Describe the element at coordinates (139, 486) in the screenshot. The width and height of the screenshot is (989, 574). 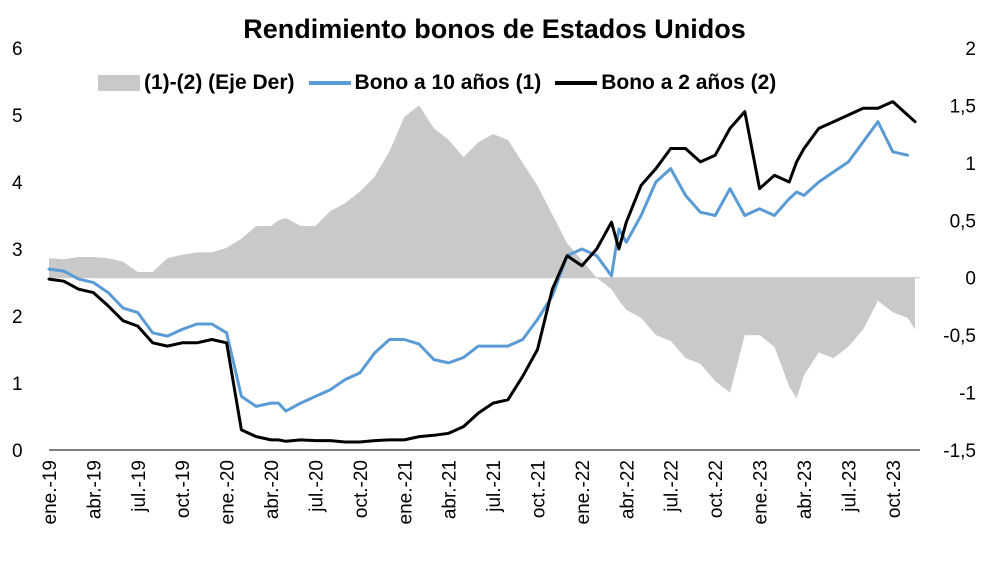
I see `x-tick-label: jul.-19` at that location.